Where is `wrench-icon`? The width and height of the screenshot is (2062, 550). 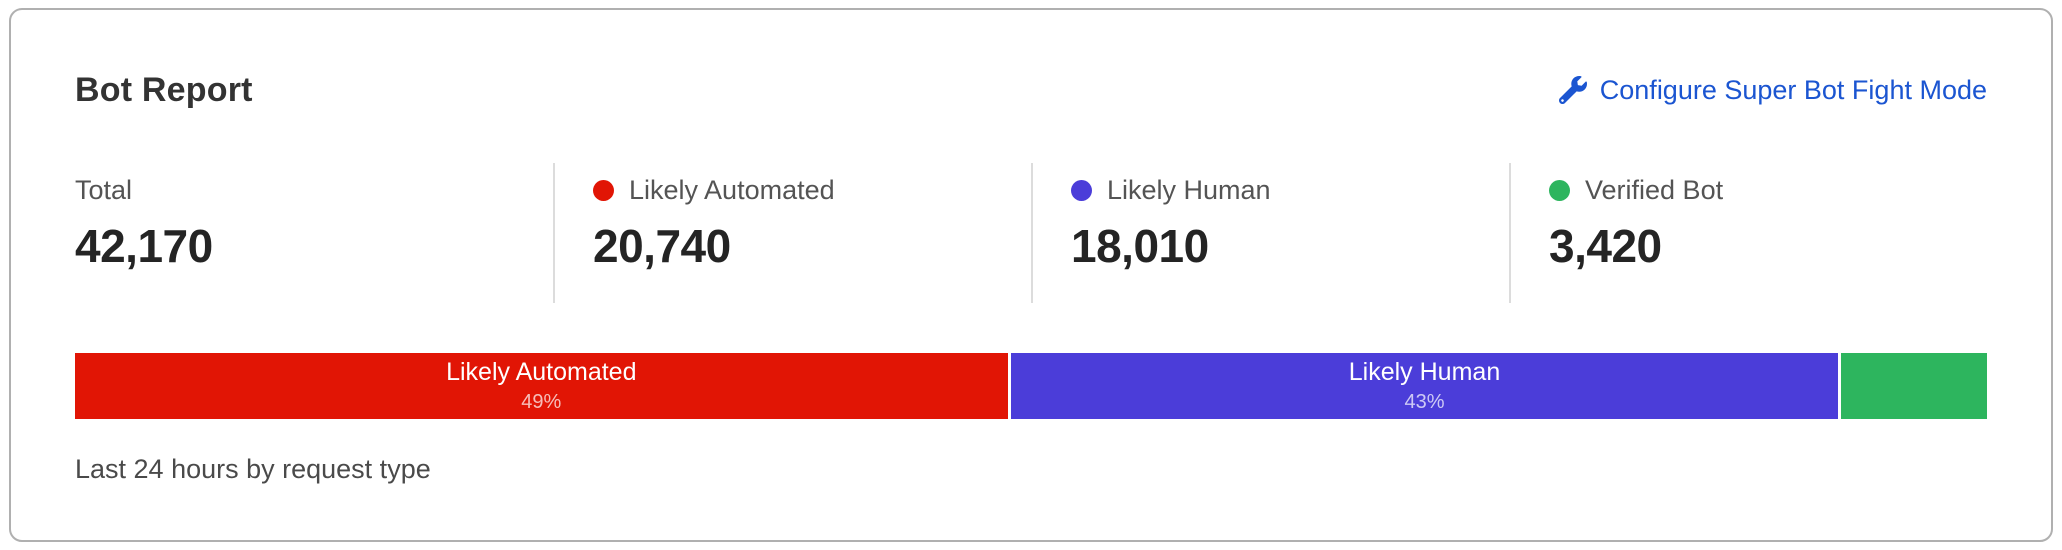
wrench-icon is located at coordinates (1572, 90).